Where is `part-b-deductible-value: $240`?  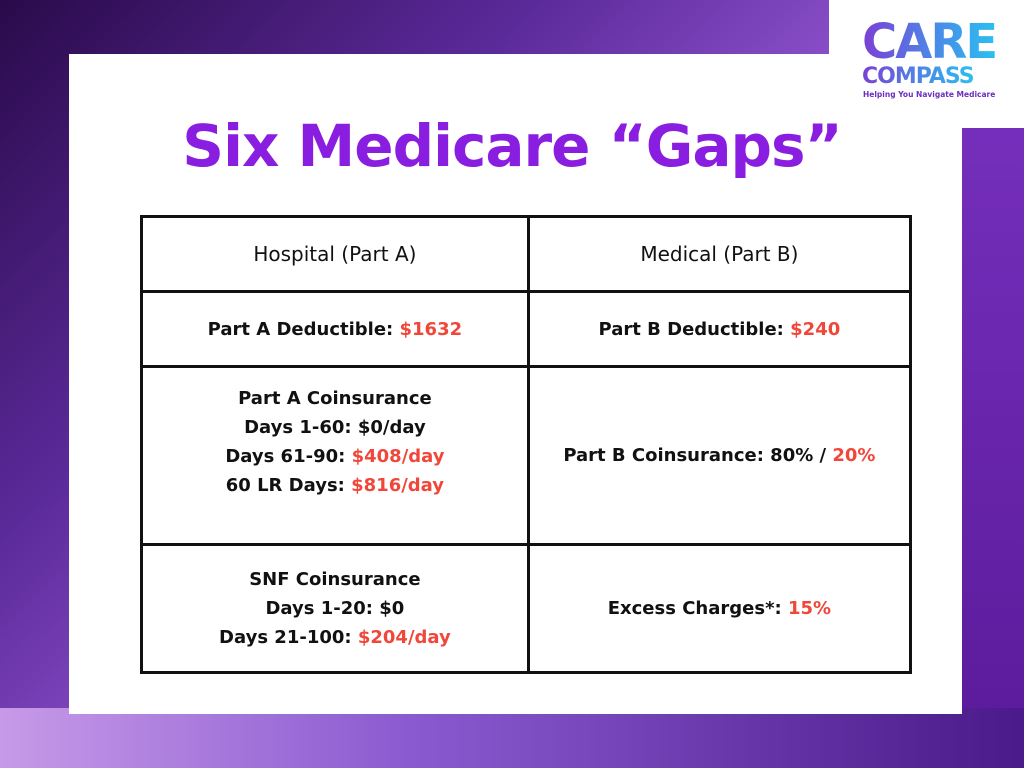 part-b-deductible-value: $240 is located at coordinates (815, 329).